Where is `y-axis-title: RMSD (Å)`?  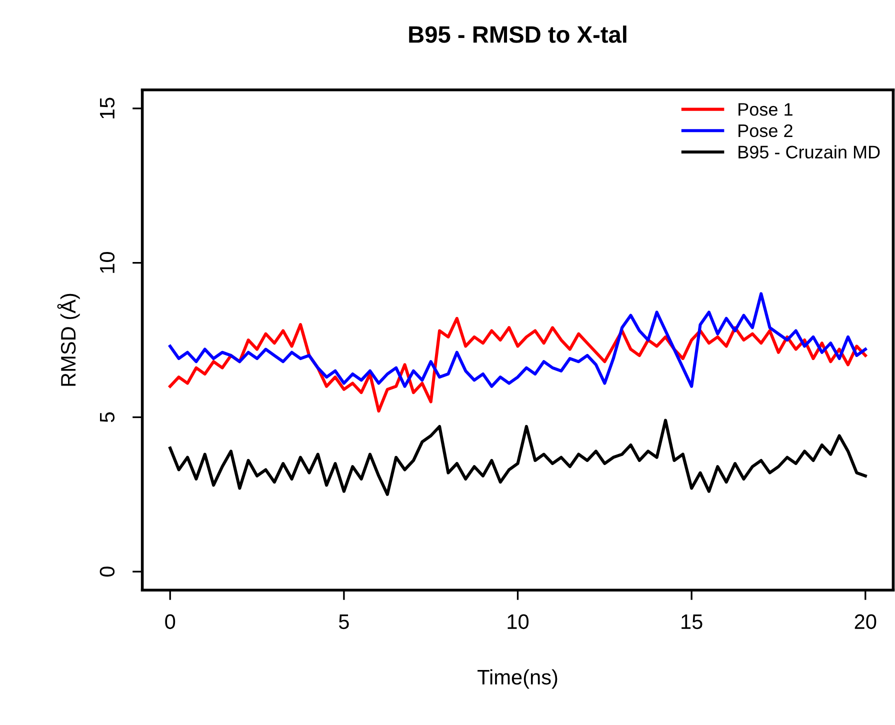 y-axis-title: RMSD (Å) is located at coordinates (68, 340).